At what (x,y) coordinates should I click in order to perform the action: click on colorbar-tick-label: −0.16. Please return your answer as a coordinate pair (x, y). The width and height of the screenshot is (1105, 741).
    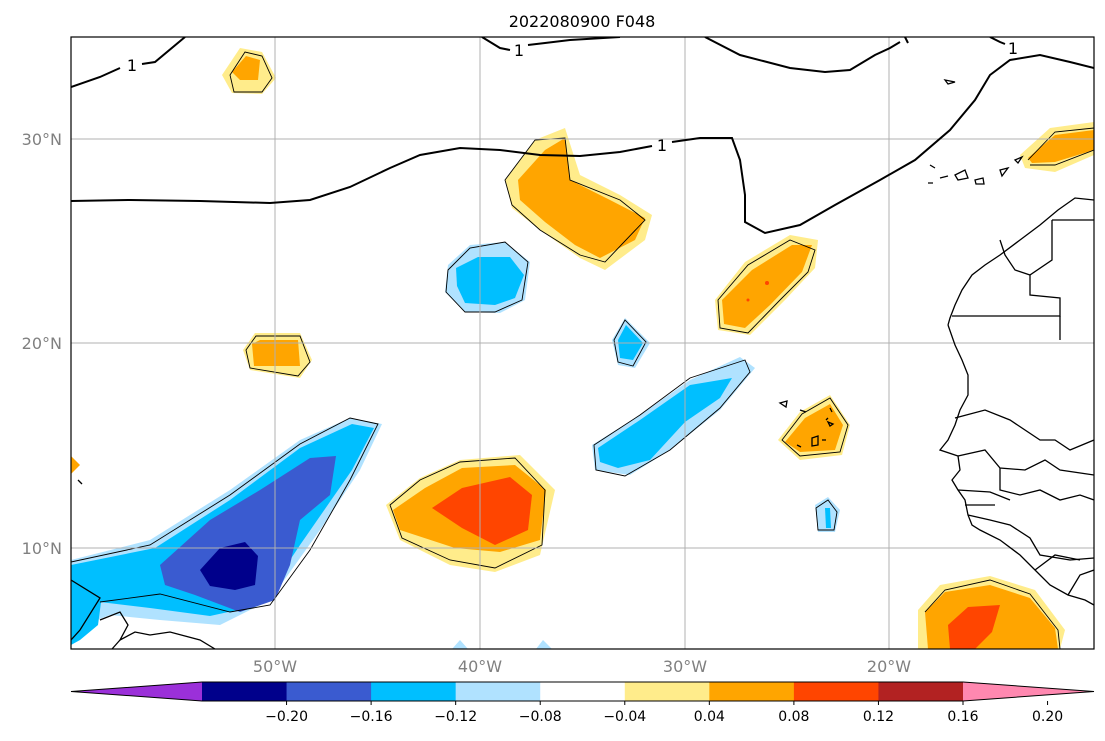
    Looking at the image, I should click on (371, 717).